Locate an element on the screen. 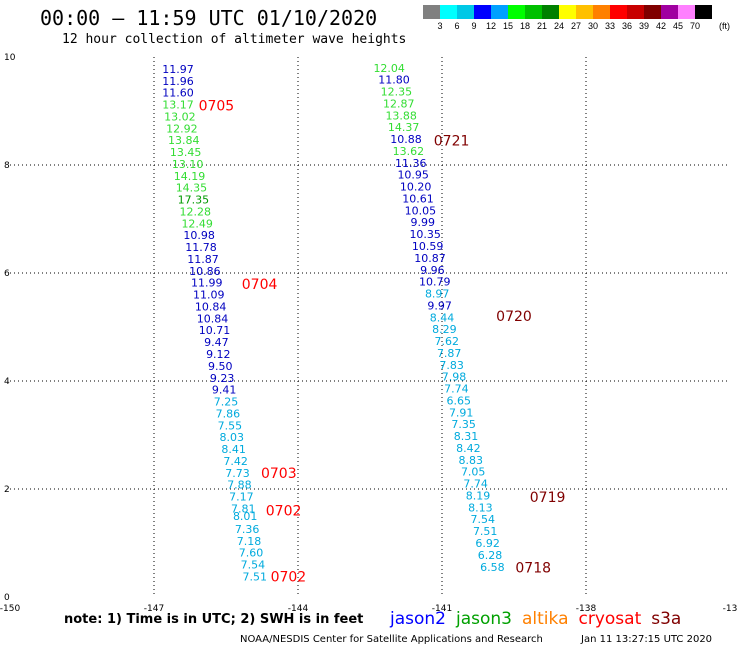  time-label: 0721 is located at coordinates (452, 142).